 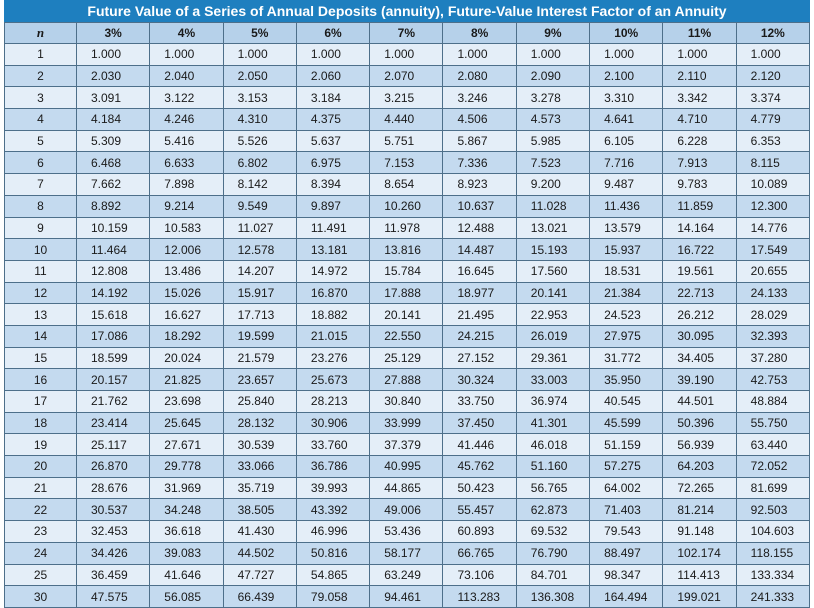 What do you see at coordinates (773, 228) in the screenshot?
I see `factor-cell: 14.776` at bounding box center [773, 228].